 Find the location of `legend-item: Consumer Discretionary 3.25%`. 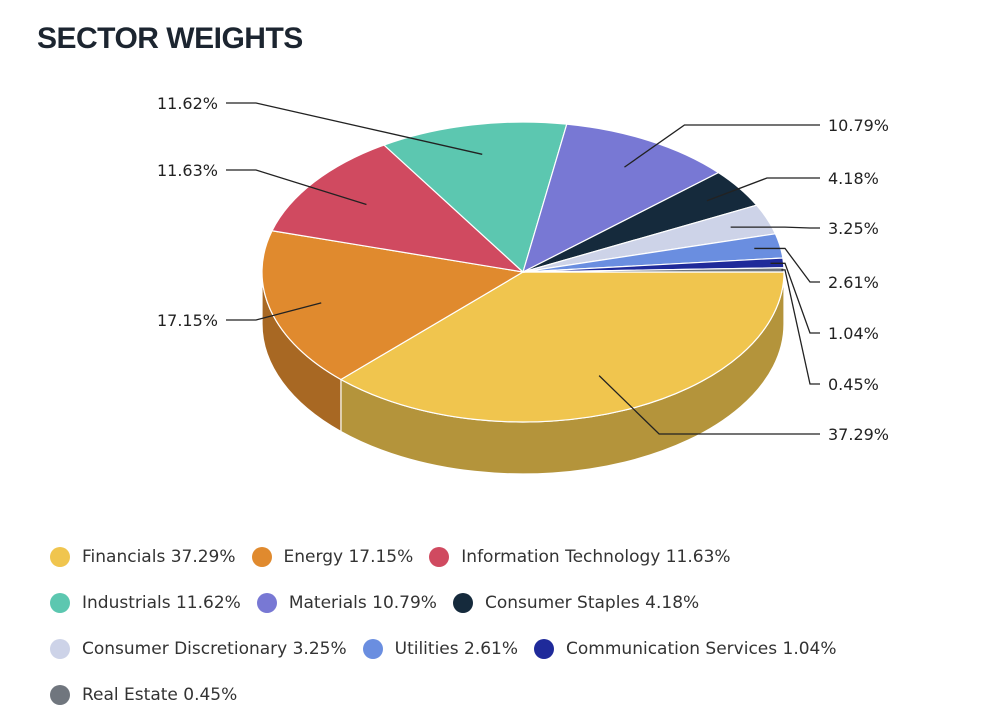

legend-item: Consumer Discretionary 3.25% is located at coordinates (198, 649).